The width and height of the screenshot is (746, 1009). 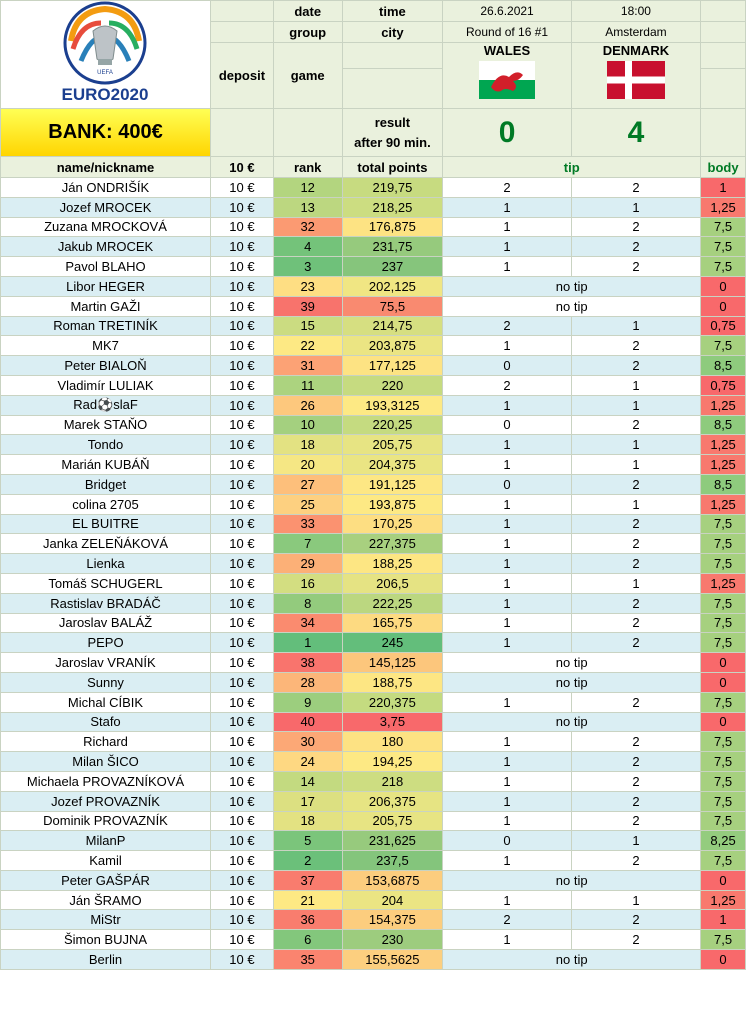 I want to click on table-row: Dominik PROVAZNÍK 10 €18 205,75 1 2 7,5, so click(x=373, y=821).